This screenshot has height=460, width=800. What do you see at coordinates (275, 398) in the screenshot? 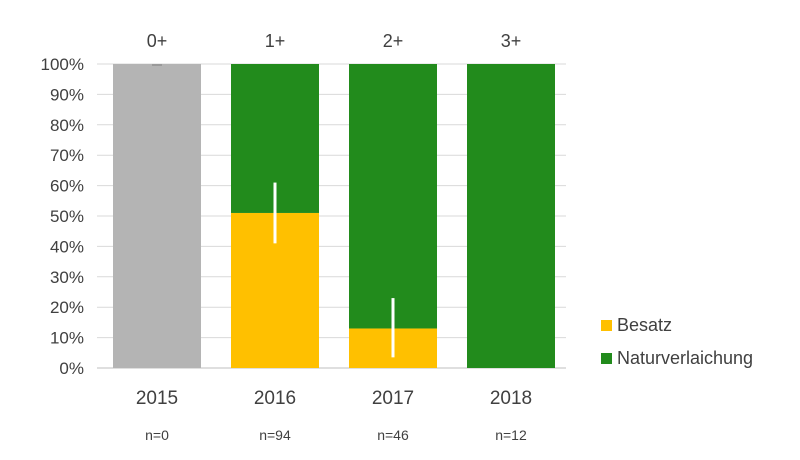
I see `x-tick-label: 2016` at bounding box center [275, 398].